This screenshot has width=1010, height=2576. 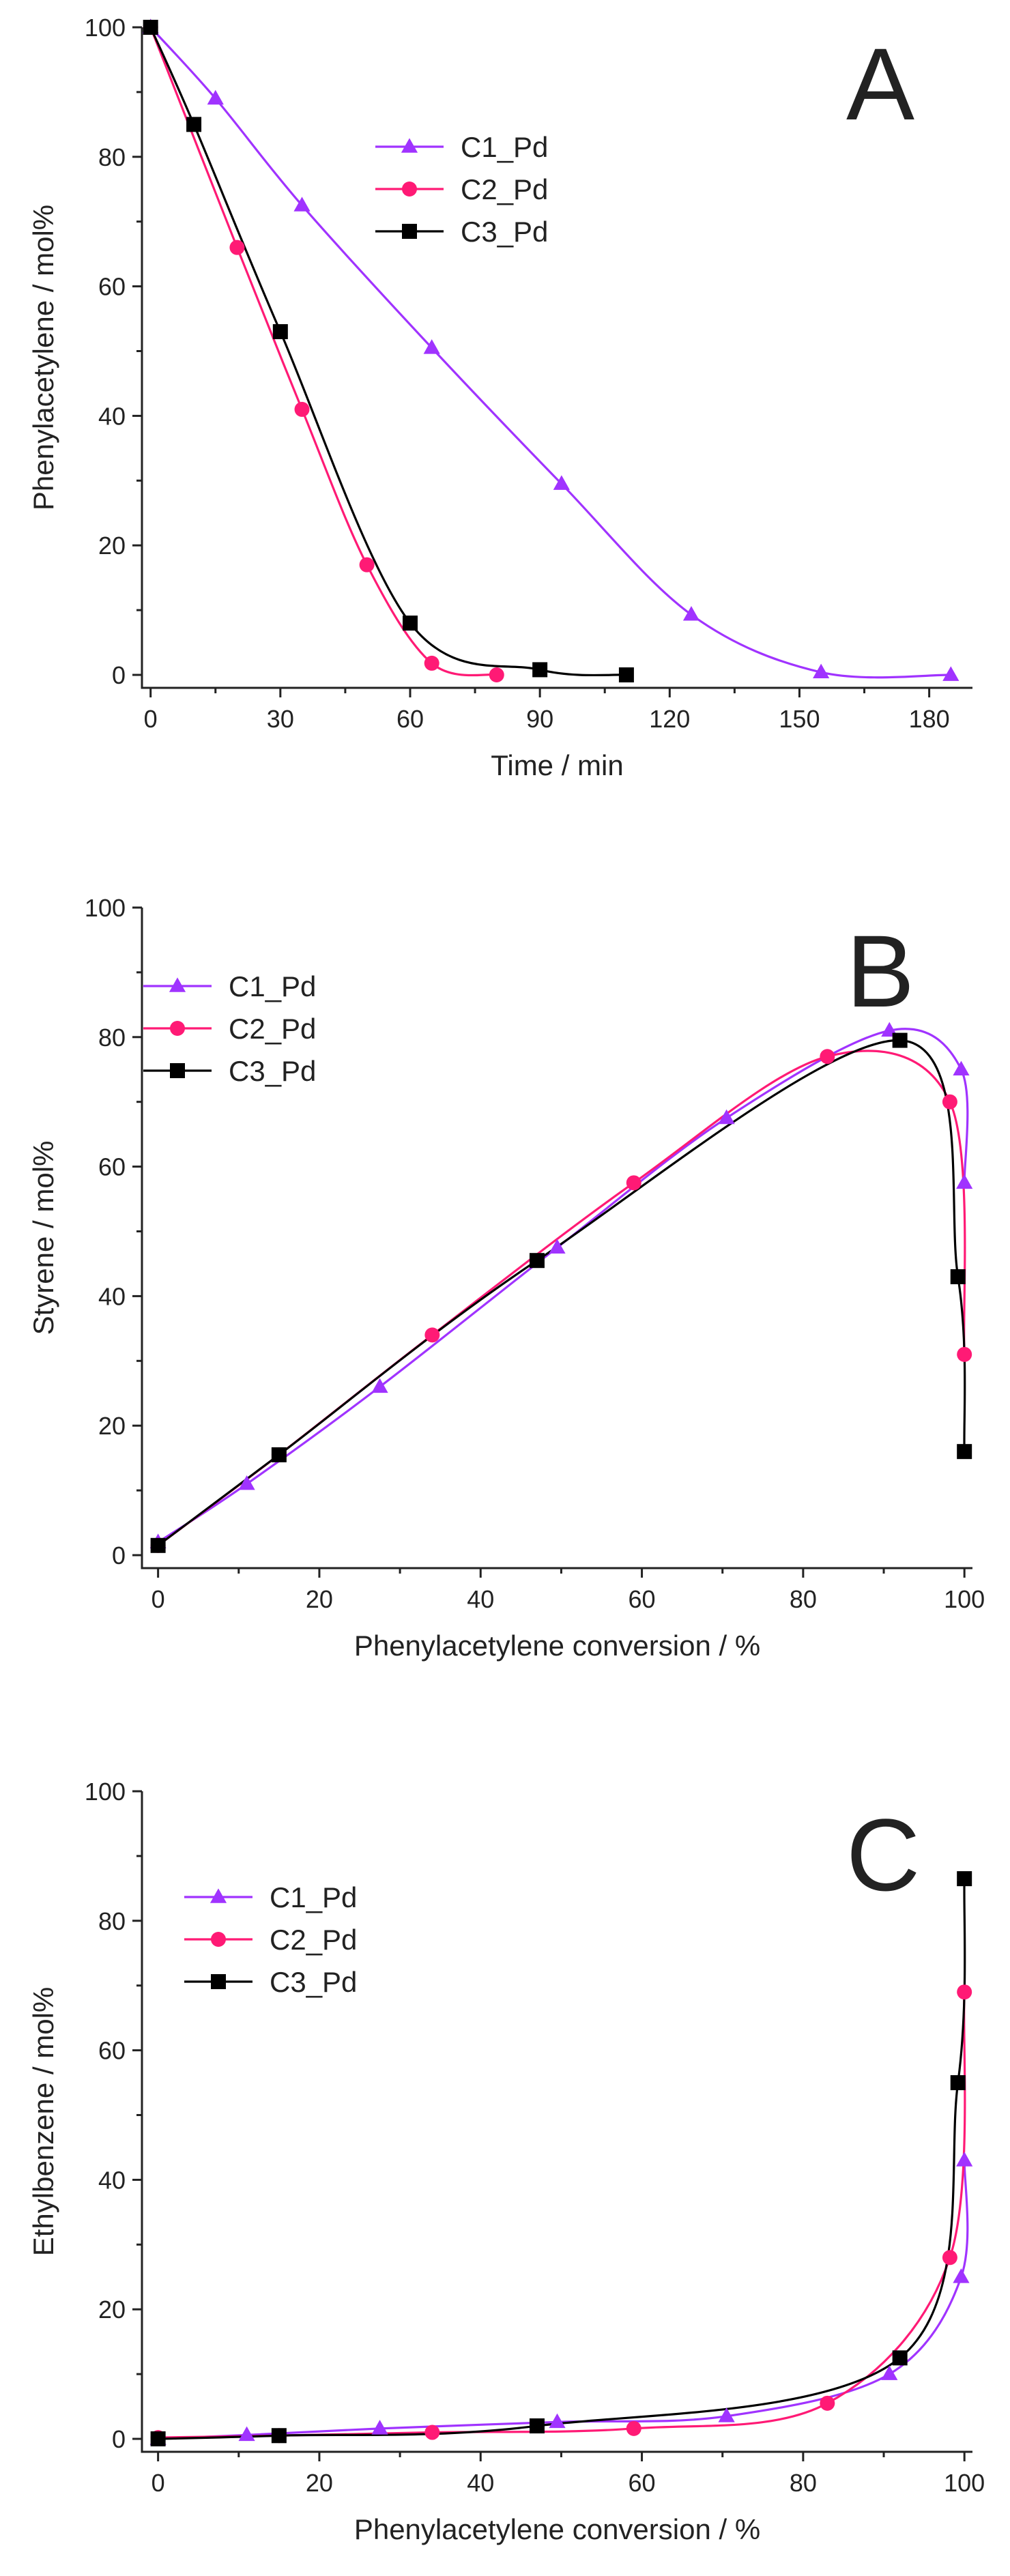 I want to click on x-axis-title: Phenylacetylene conversion / %, so click(x=557, y=2529).